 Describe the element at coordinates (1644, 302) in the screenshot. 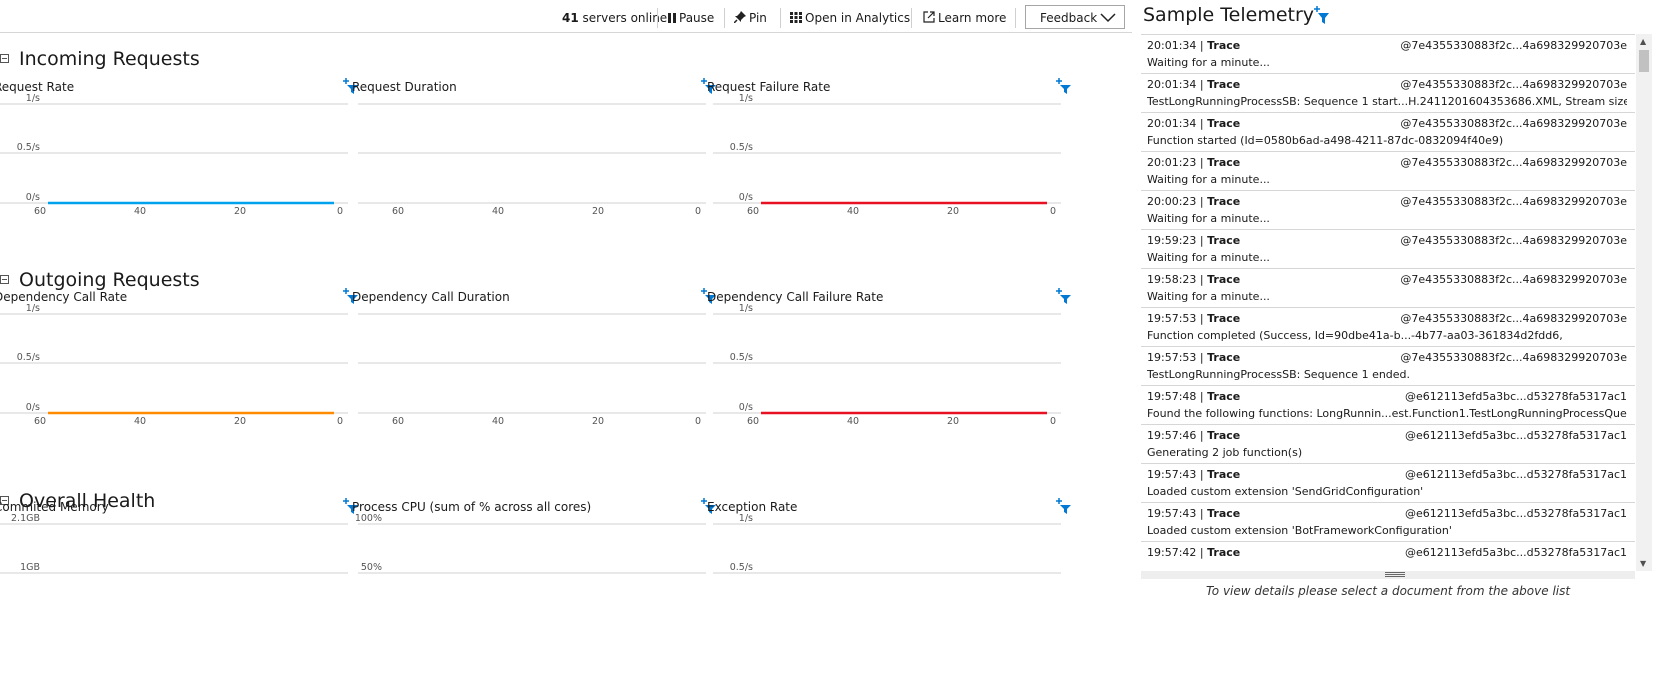

I see `telemetry-scrollbar: ▲ ▼` at that location.